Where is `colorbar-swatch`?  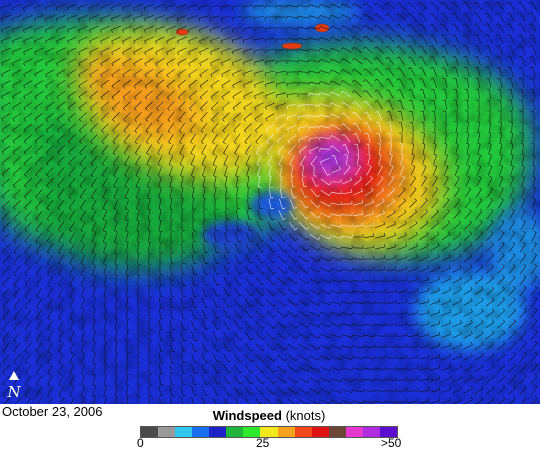
colorbar-swatch is located at coordinates (354, 432).